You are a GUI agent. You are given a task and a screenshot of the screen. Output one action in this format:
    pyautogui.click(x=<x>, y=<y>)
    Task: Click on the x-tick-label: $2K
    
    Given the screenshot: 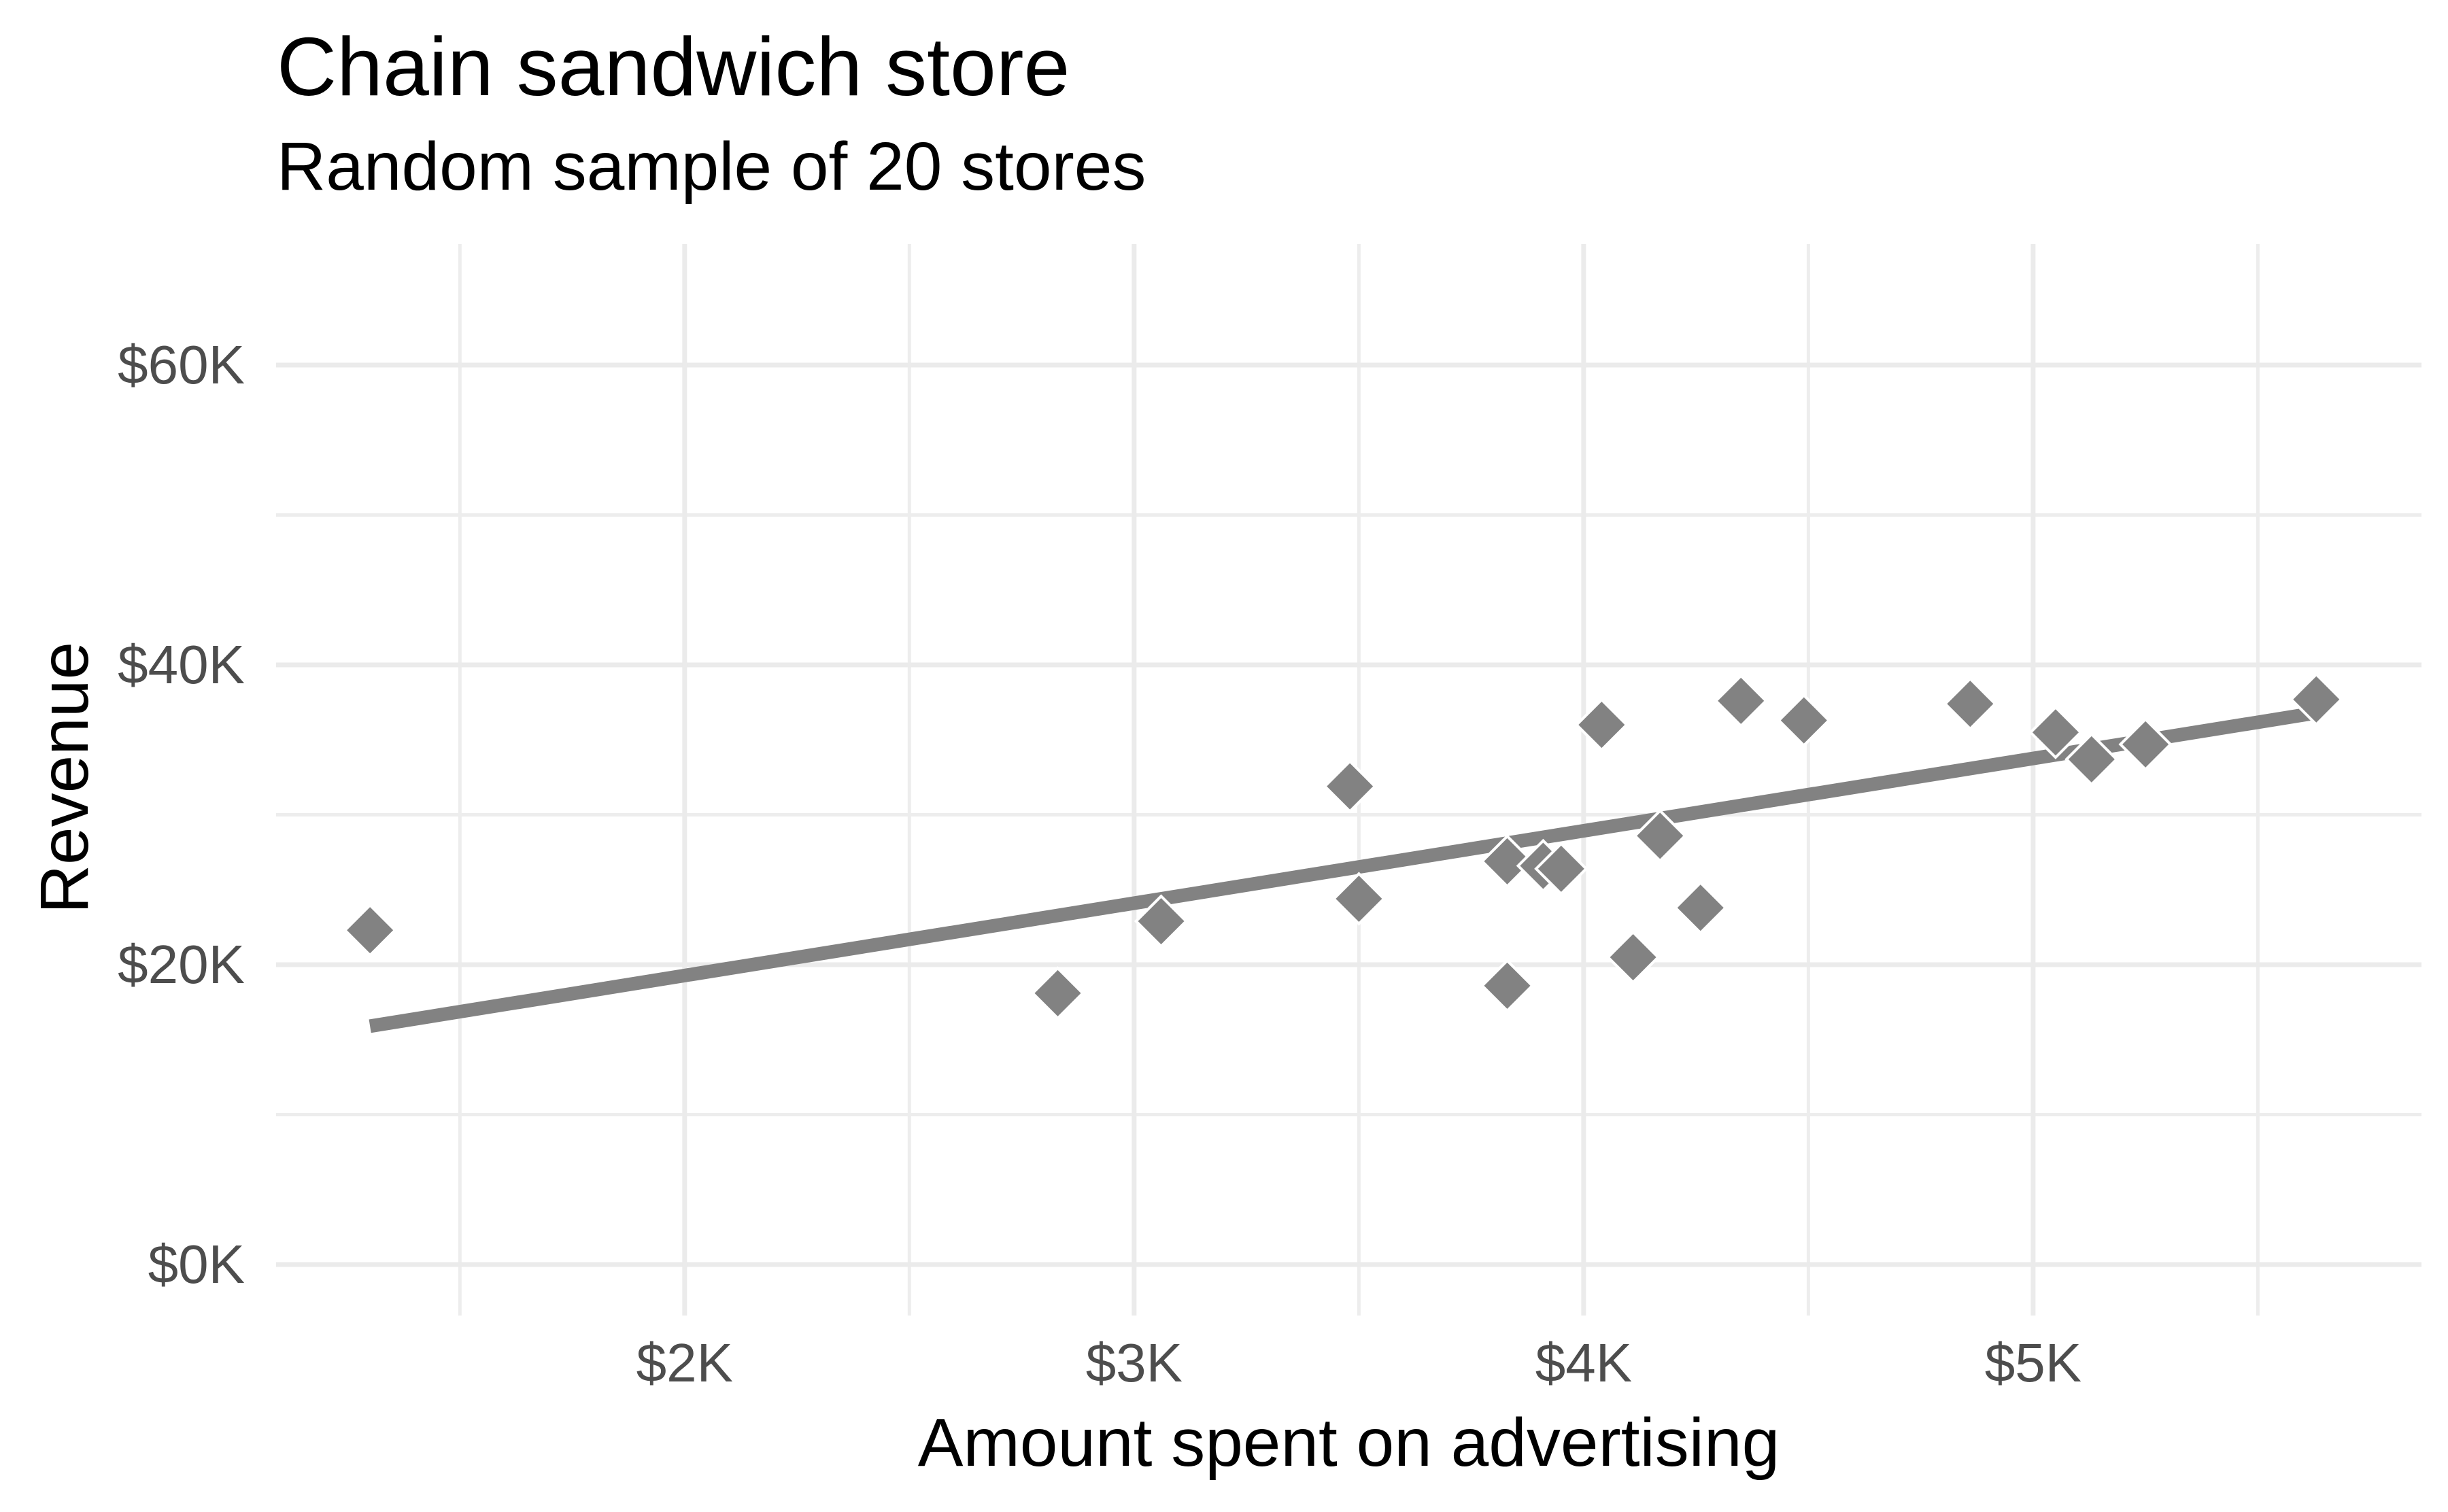 What is the action you would take?
    pyautogui.click(x=685, y=1363)
    